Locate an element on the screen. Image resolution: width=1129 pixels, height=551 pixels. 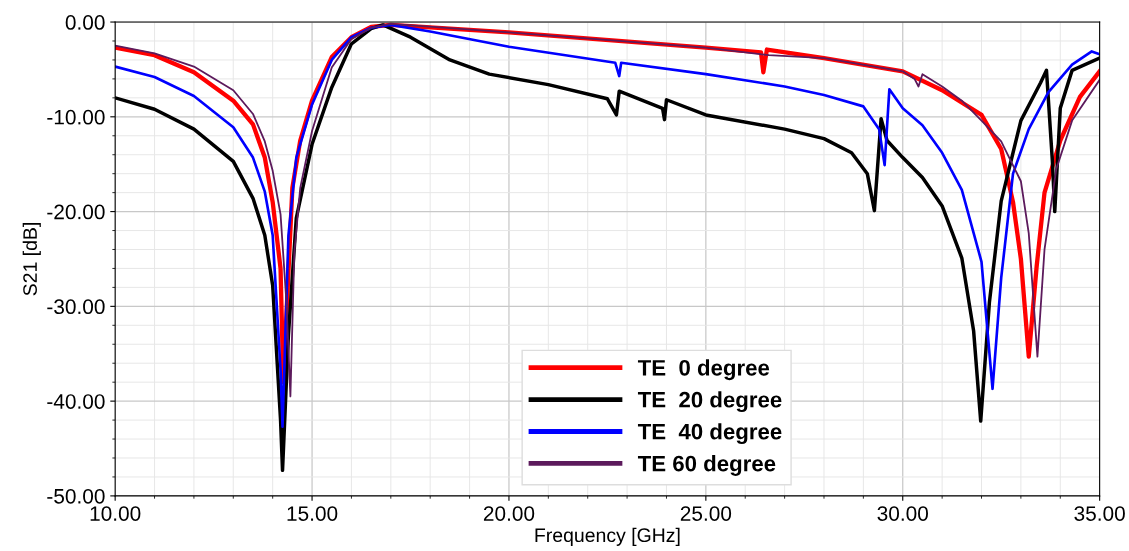
x-tick-label: 25.00 is located at coordinates (706, 513).